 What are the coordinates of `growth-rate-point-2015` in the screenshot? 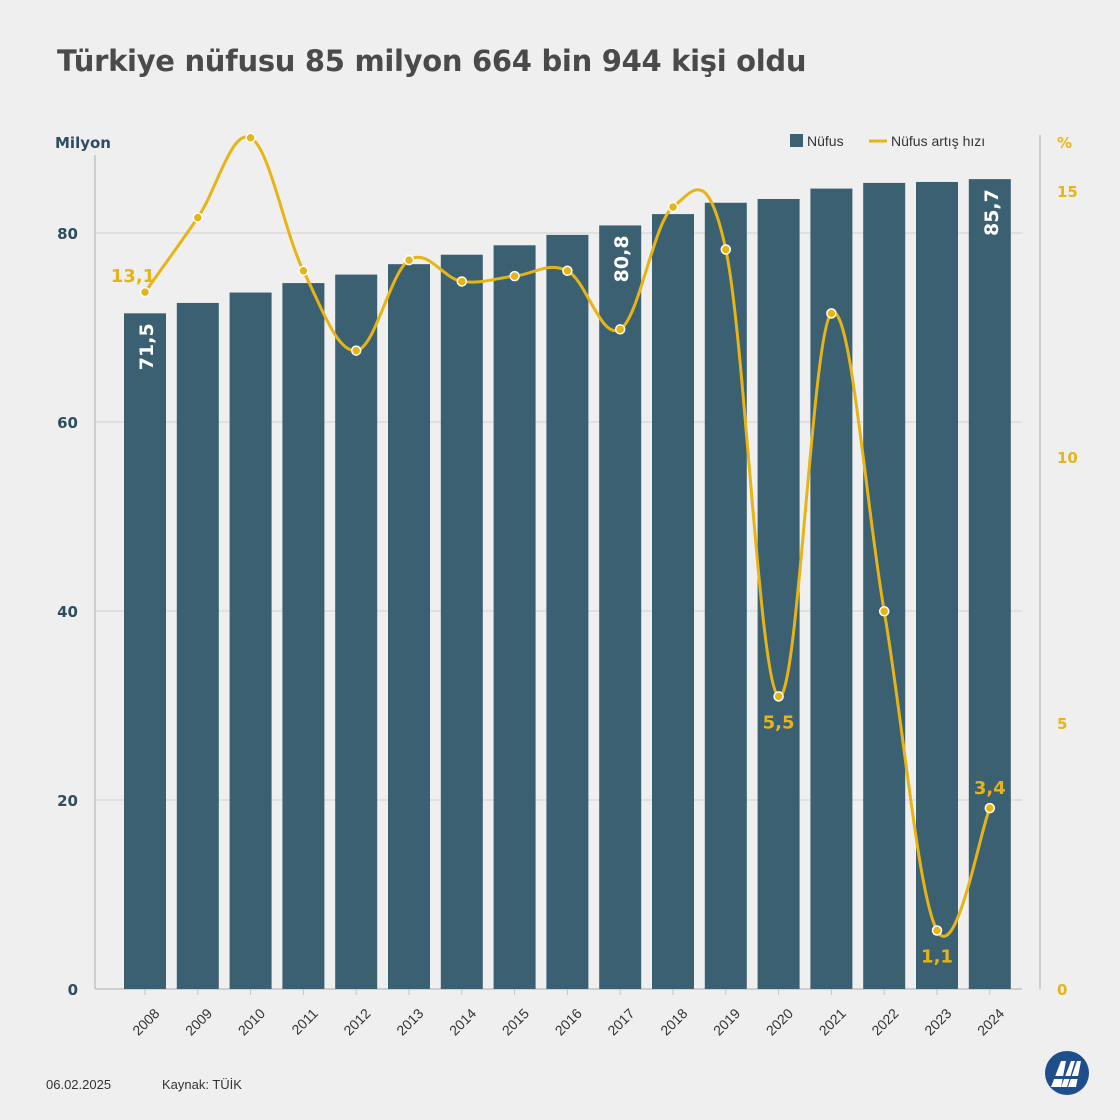 It's located at (514, 276).